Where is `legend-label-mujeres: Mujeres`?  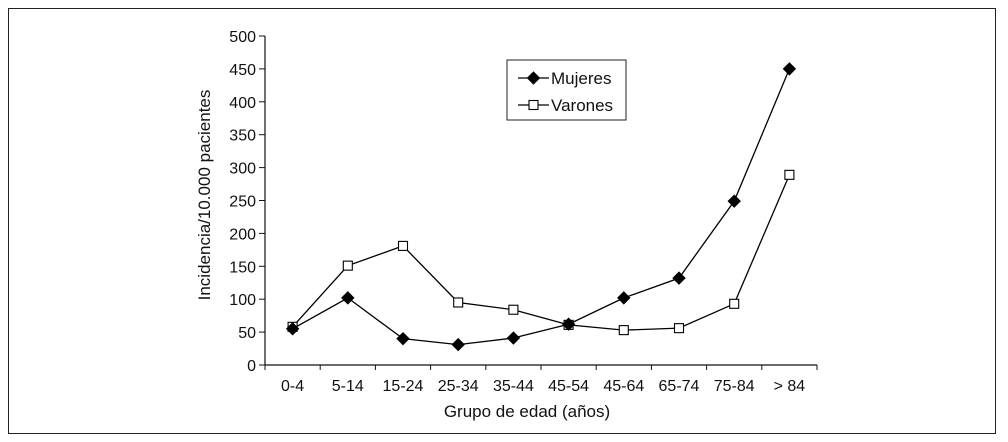
legend-label-mujeres: Mujeres is located at coordinates (581, 78).